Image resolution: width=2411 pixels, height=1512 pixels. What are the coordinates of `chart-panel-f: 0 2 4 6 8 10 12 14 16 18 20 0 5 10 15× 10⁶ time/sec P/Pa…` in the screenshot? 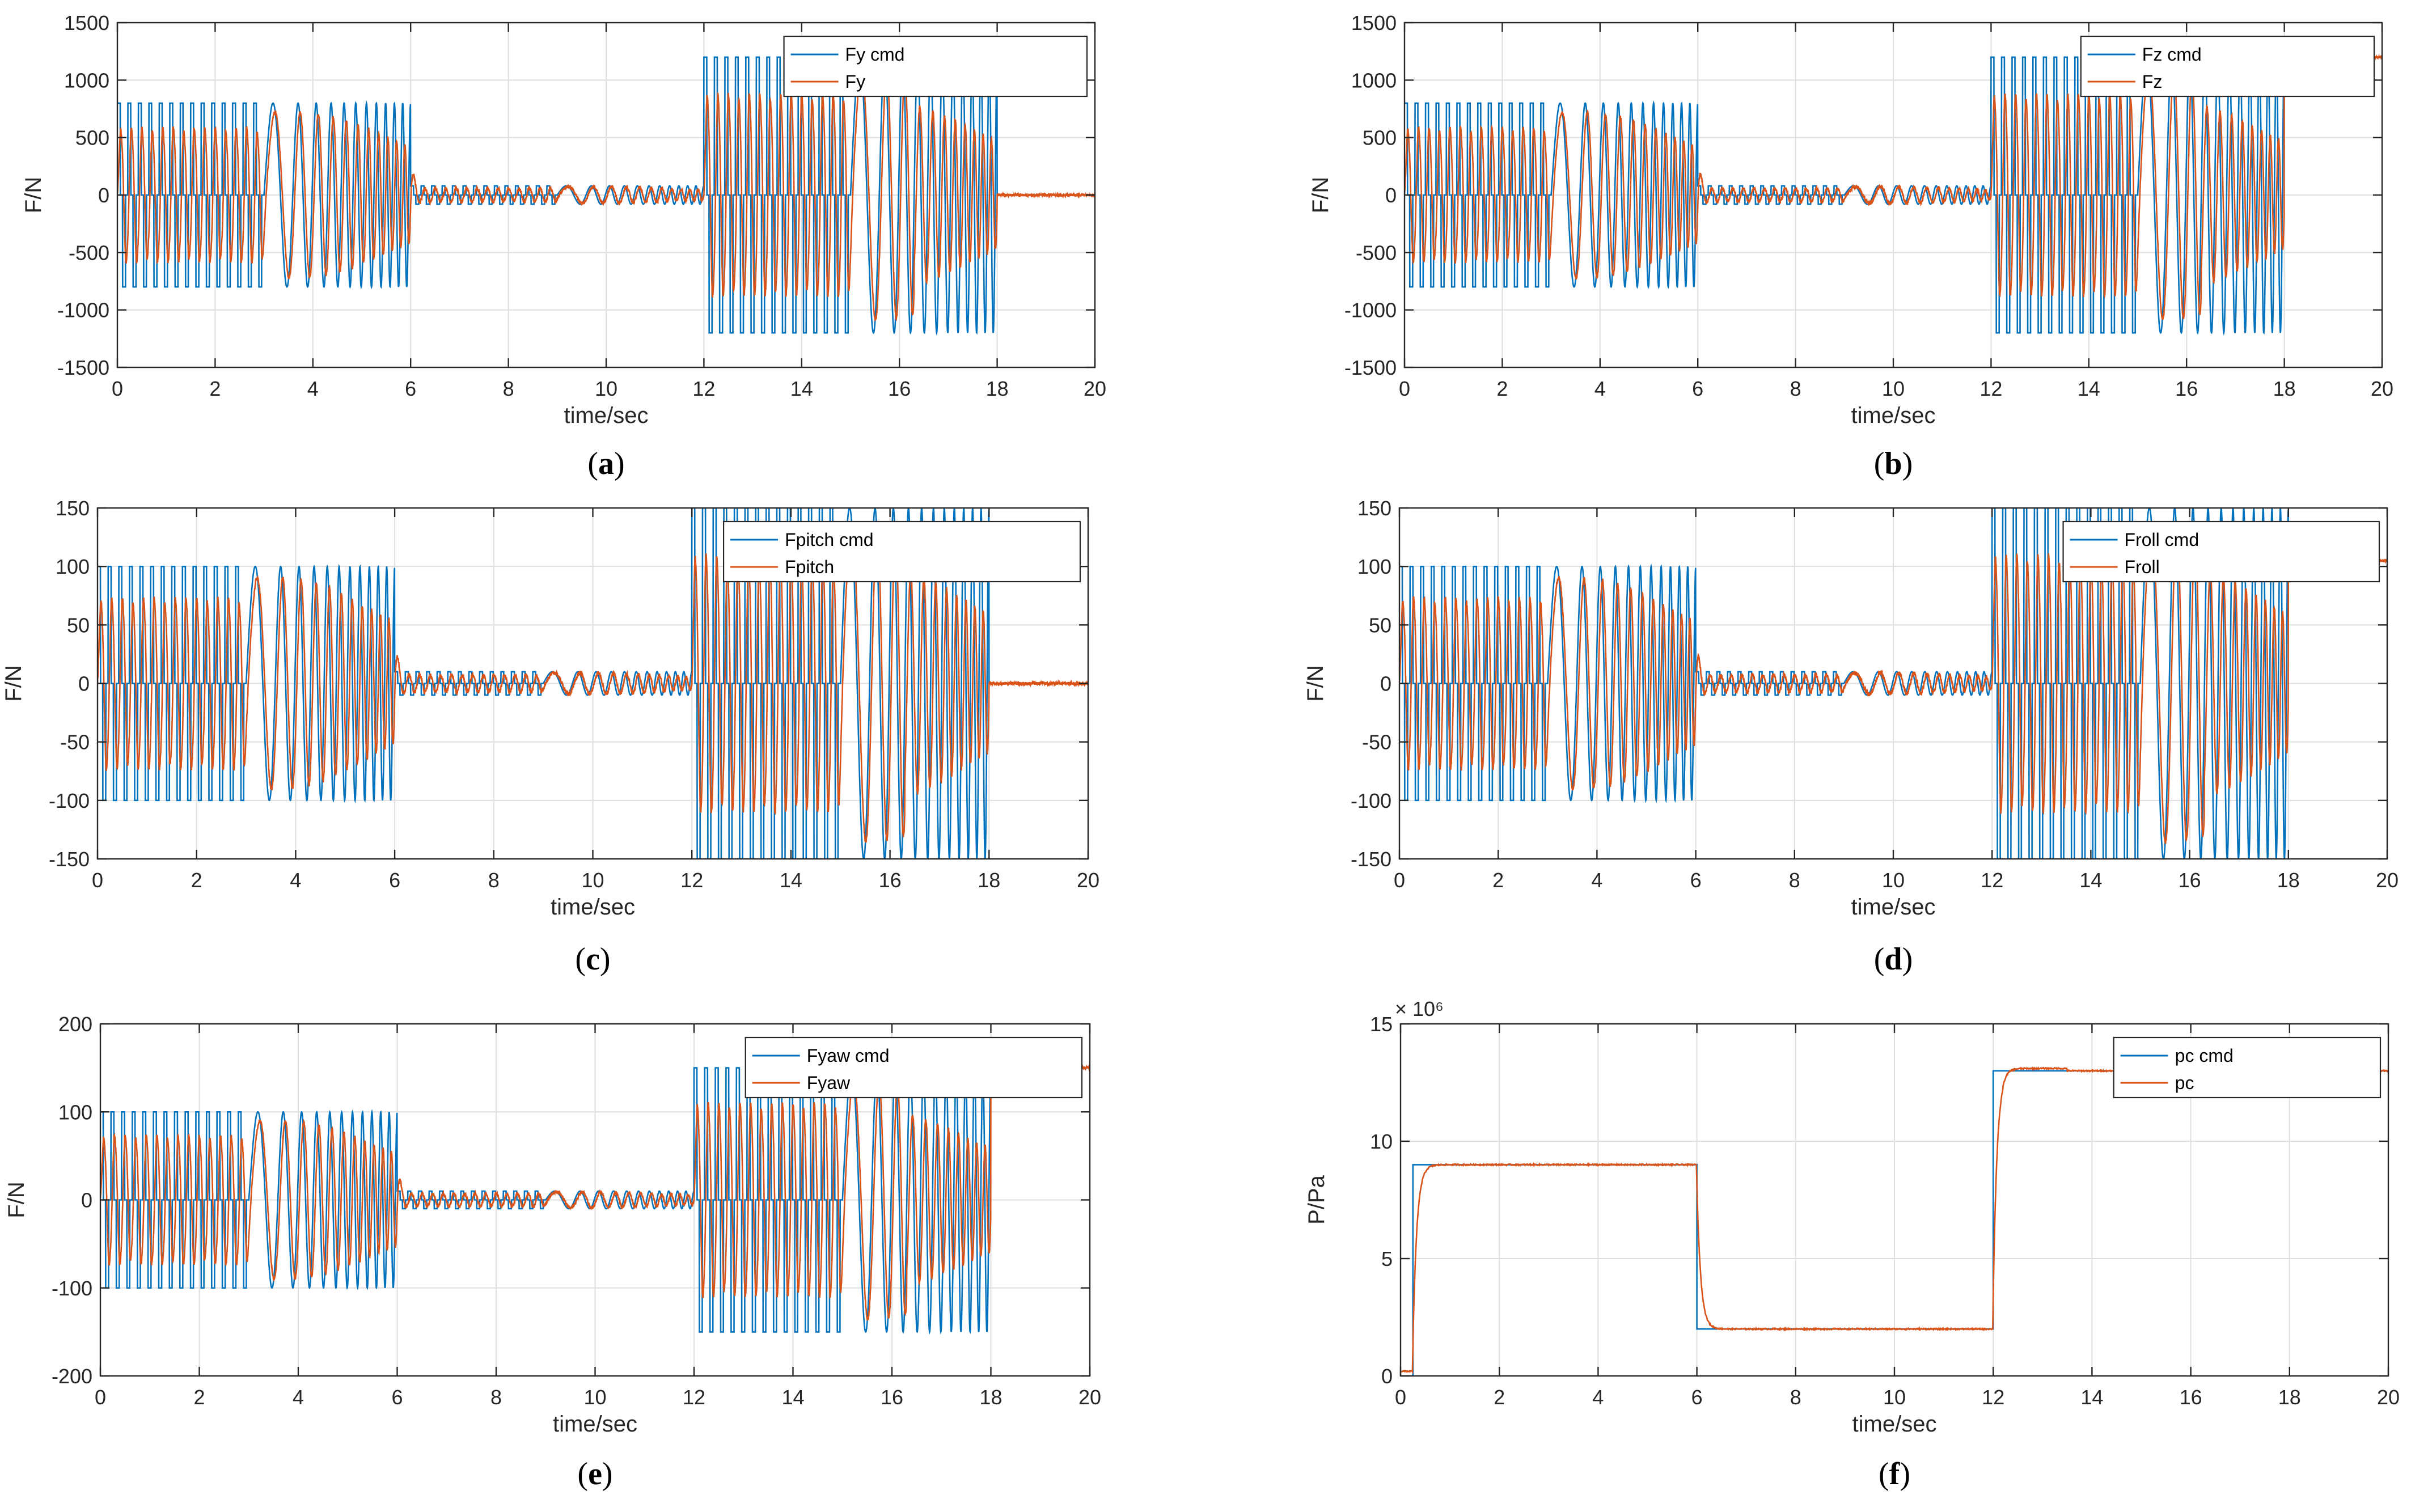 It's located at (1852, 1244).